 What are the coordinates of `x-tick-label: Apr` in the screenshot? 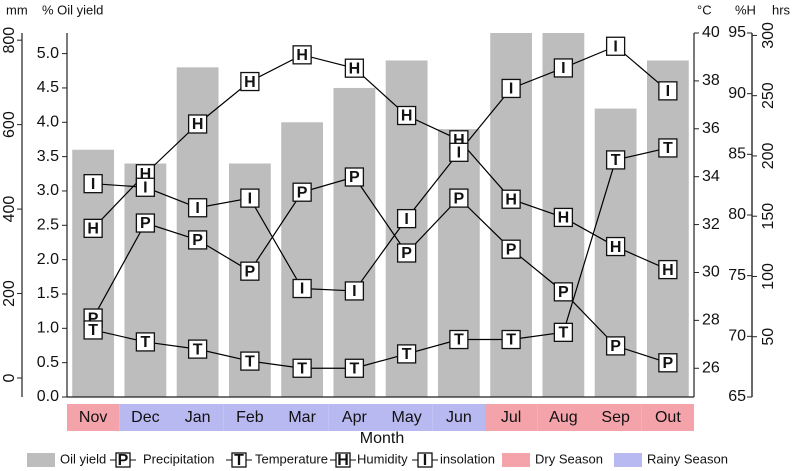 It's located at (355, 417).